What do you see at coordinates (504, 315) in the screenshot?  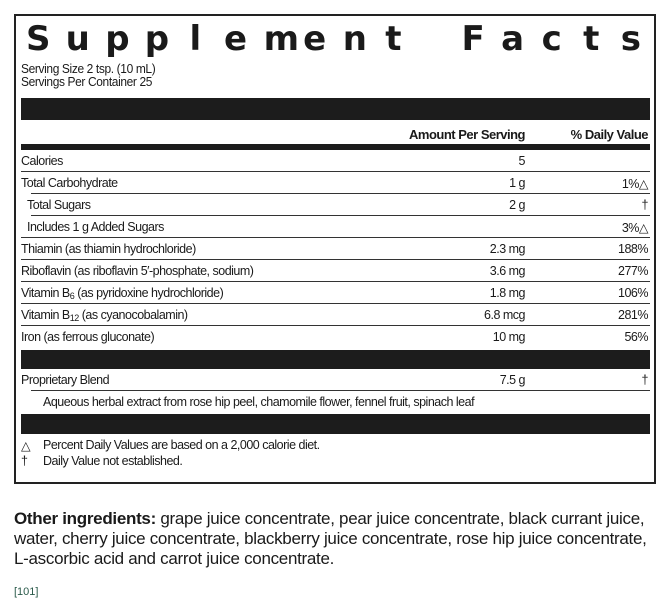 I see `nutrient-amount: 6.8 mcg` at bounding box center [504, 315].